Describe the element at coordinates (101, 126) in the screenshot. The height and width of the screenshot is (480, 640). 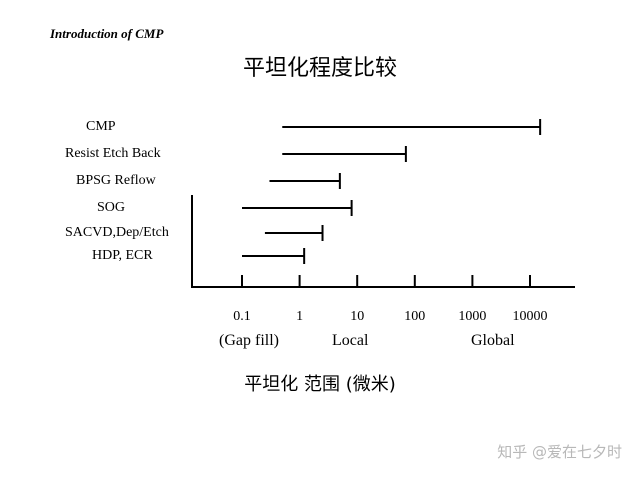
I see `category-label: CMP` at that location.